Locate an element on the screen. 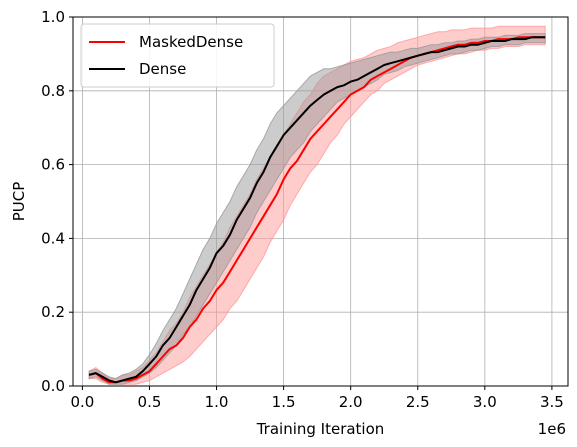 The height and width of the screenshot is (447, 577). x-tick-label-1-0: 1.0 is located at coordinates (217, 402).